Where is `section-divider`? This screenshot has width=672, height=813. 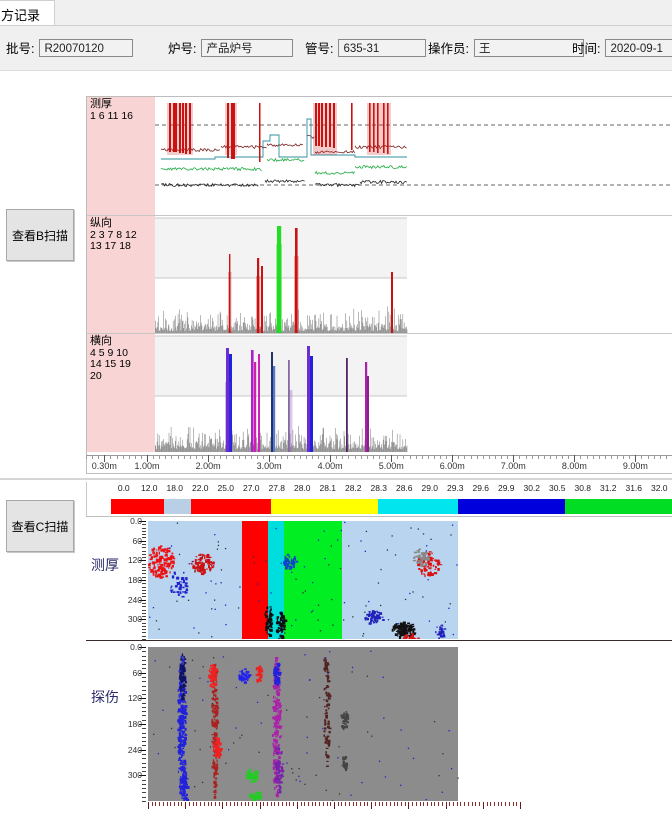
section-divider is located at coordinates (336, 479).